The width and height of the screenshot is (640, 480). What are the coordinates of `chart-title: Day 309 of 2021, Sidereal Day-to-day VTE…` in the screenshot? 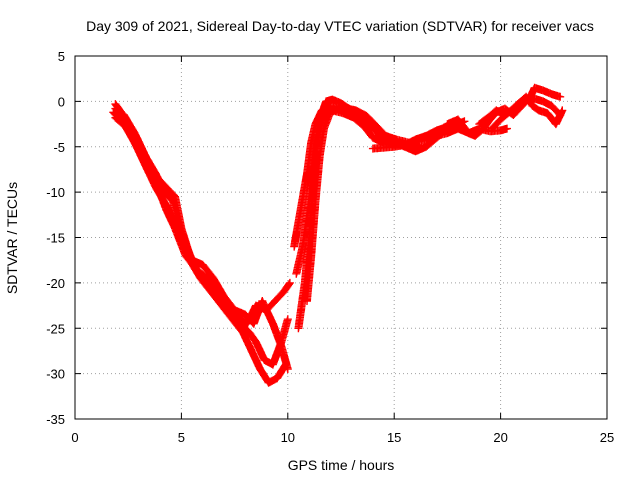 It's located at (340, 26).